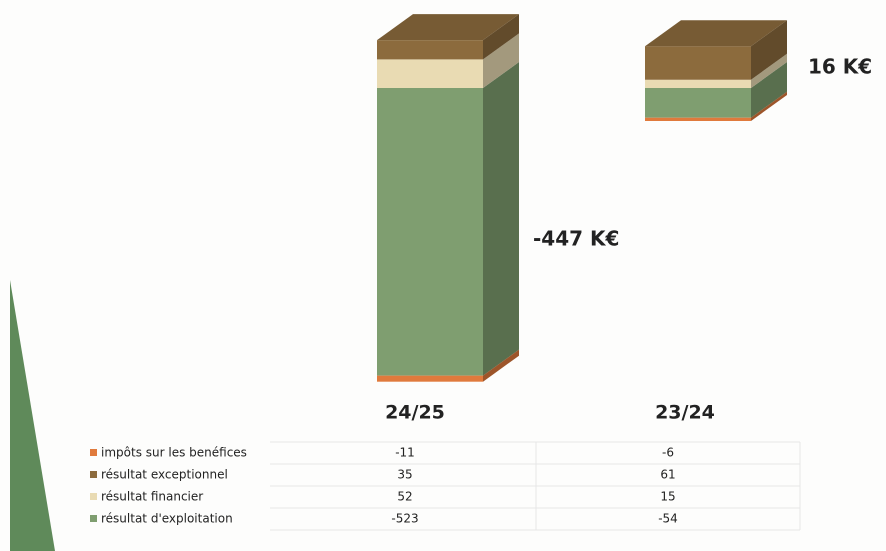  I want to click on table-value: 15, so click(667, 497).